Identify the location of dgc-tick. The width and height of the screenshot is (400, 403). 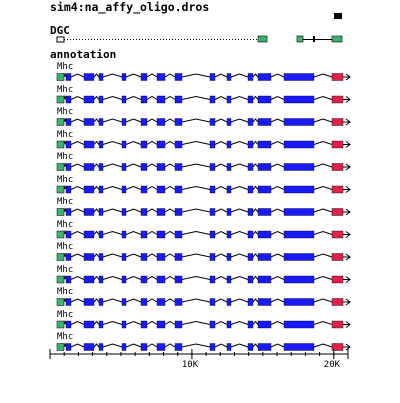
(314, 39).